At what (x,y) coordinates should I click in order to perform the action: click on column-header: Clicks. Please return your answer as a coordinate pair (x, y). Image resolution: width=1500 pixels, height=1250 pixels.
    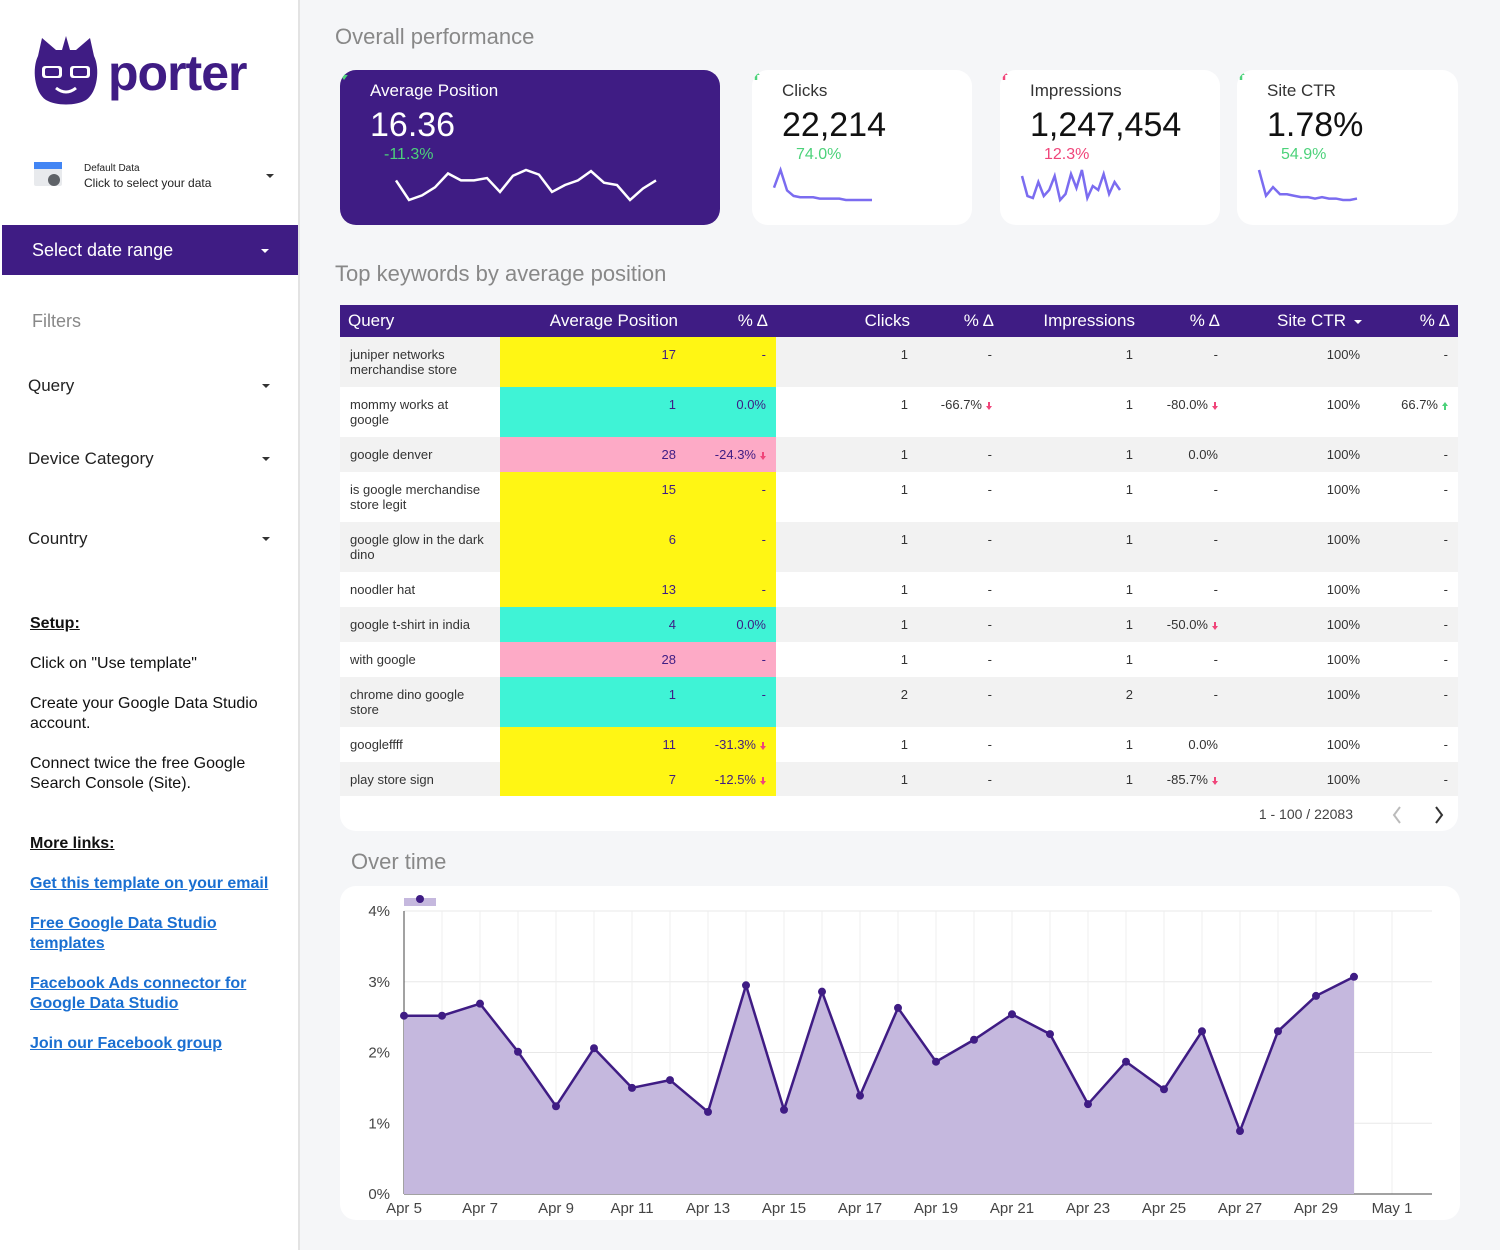
    Looking at the image, I should click on (847, 321).